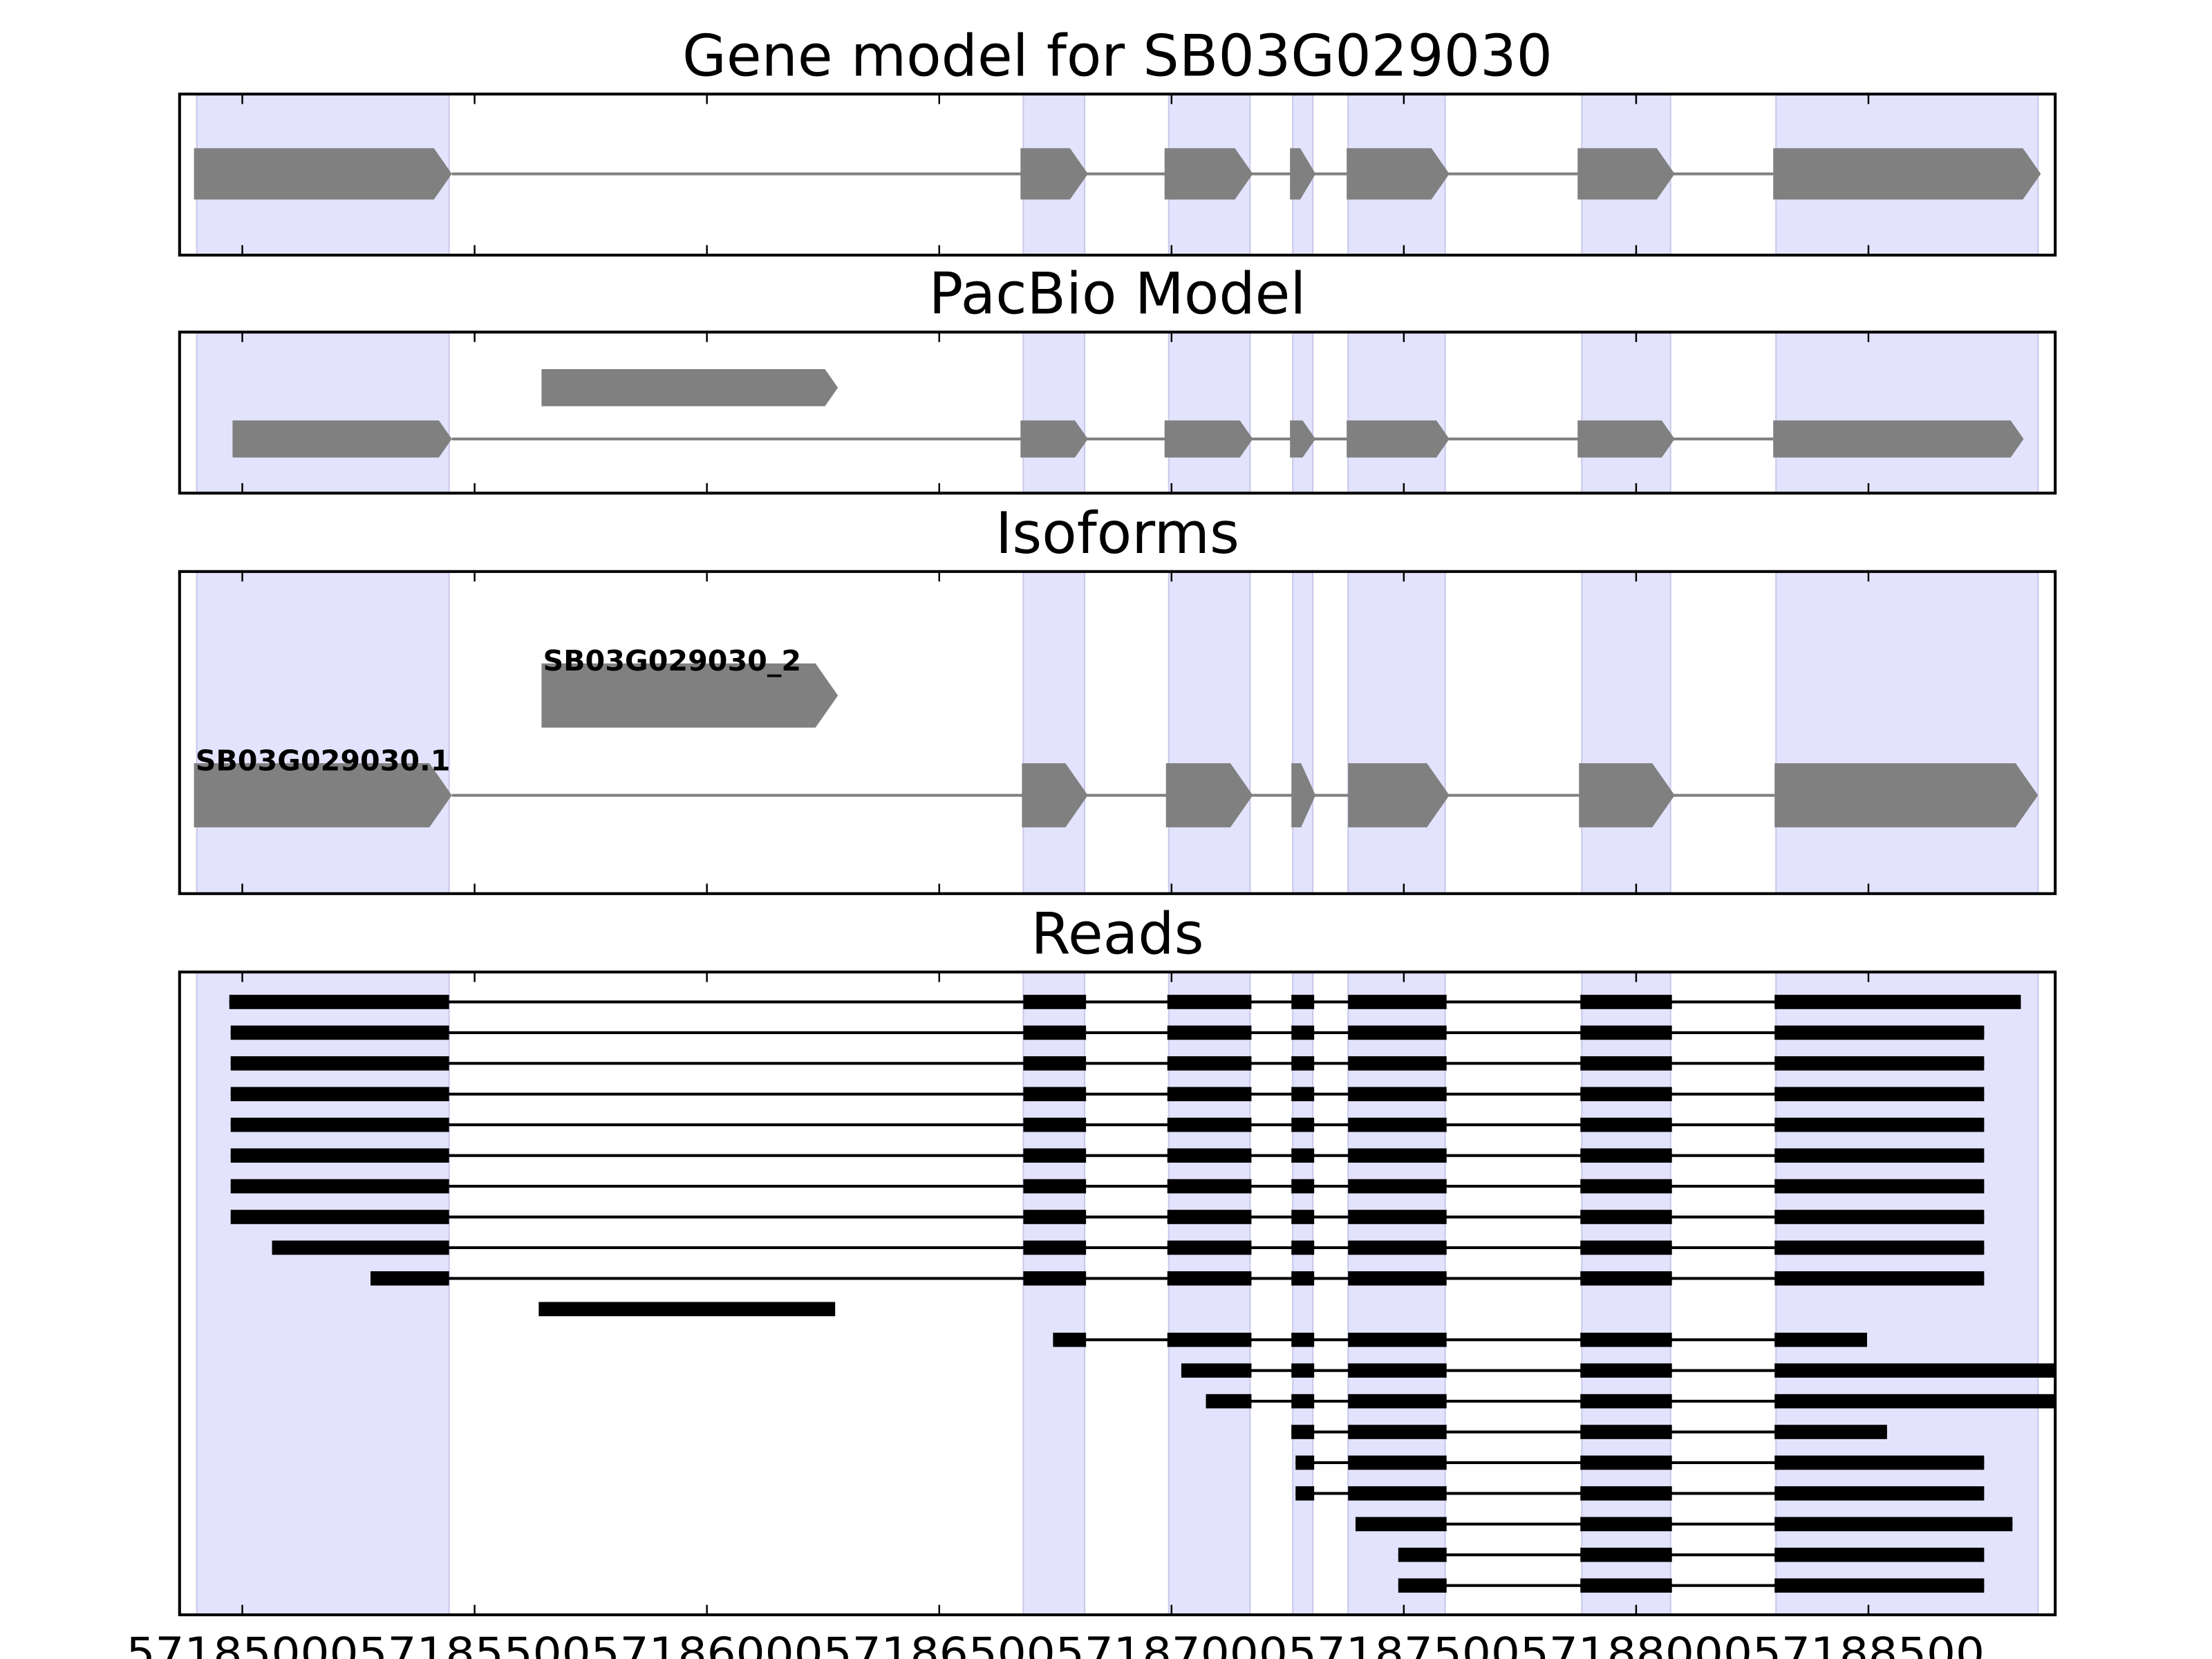 This screenshot has height=1659, width=2212. What do you see at coordinates (672, 660) in the screenshot?
I see `isoform-label: SB03G029030_2` at bounding box center [672, 660].